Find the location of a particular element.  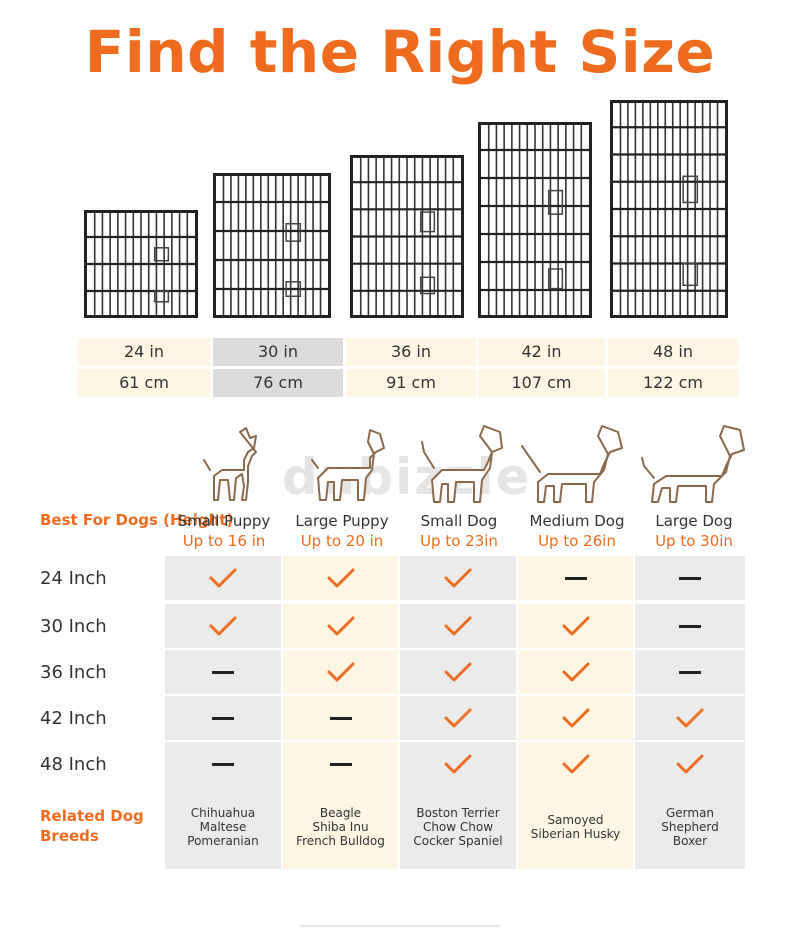

grid-cell-r4-c4 is located at coordinates (575, 718).